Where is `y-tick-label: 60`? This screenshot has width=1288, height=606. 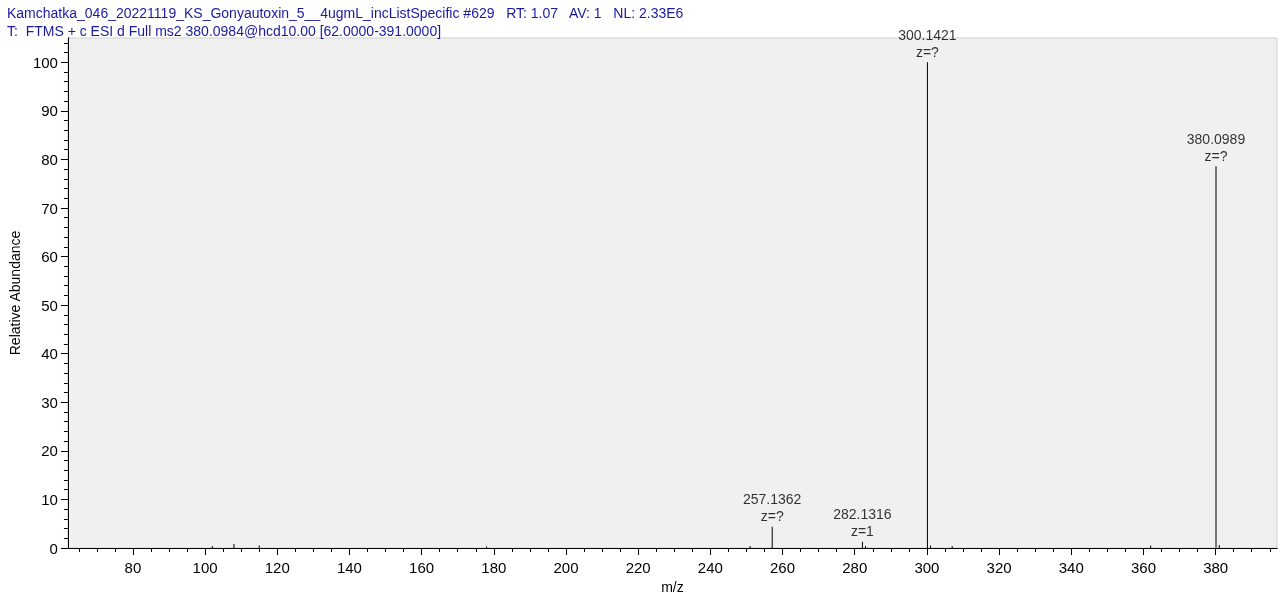 y-tick-label: 60 is located at coordinates (49, 257).